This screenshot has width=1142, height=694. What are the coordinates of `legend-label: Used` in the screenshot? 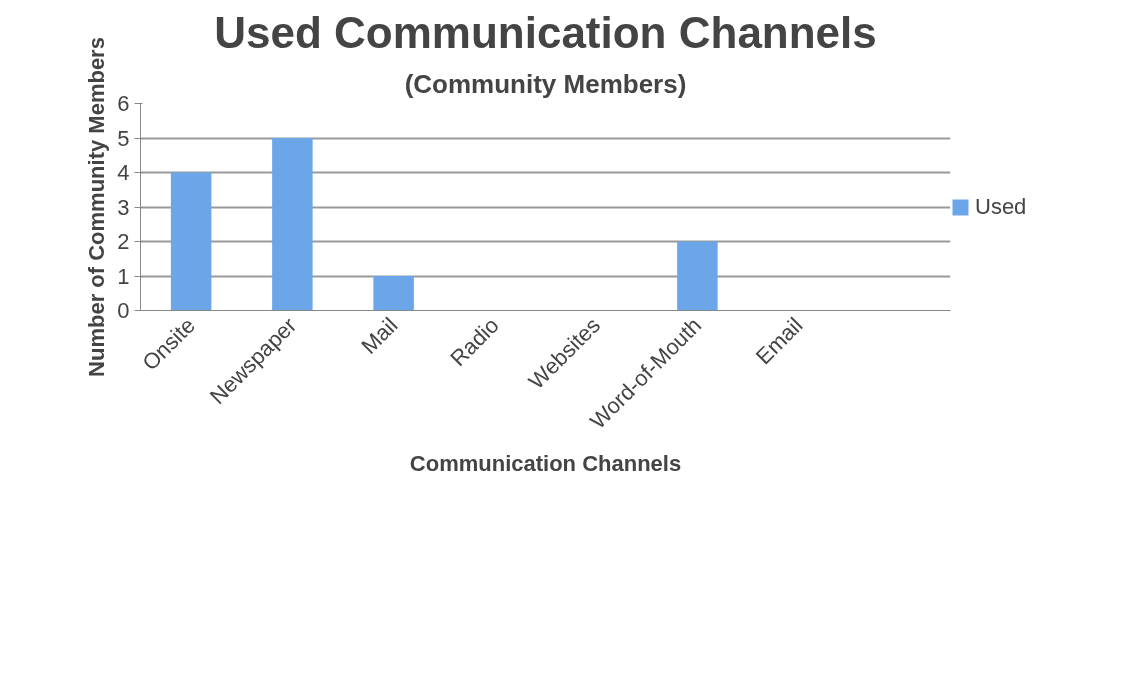 It's located at (1001, 207).